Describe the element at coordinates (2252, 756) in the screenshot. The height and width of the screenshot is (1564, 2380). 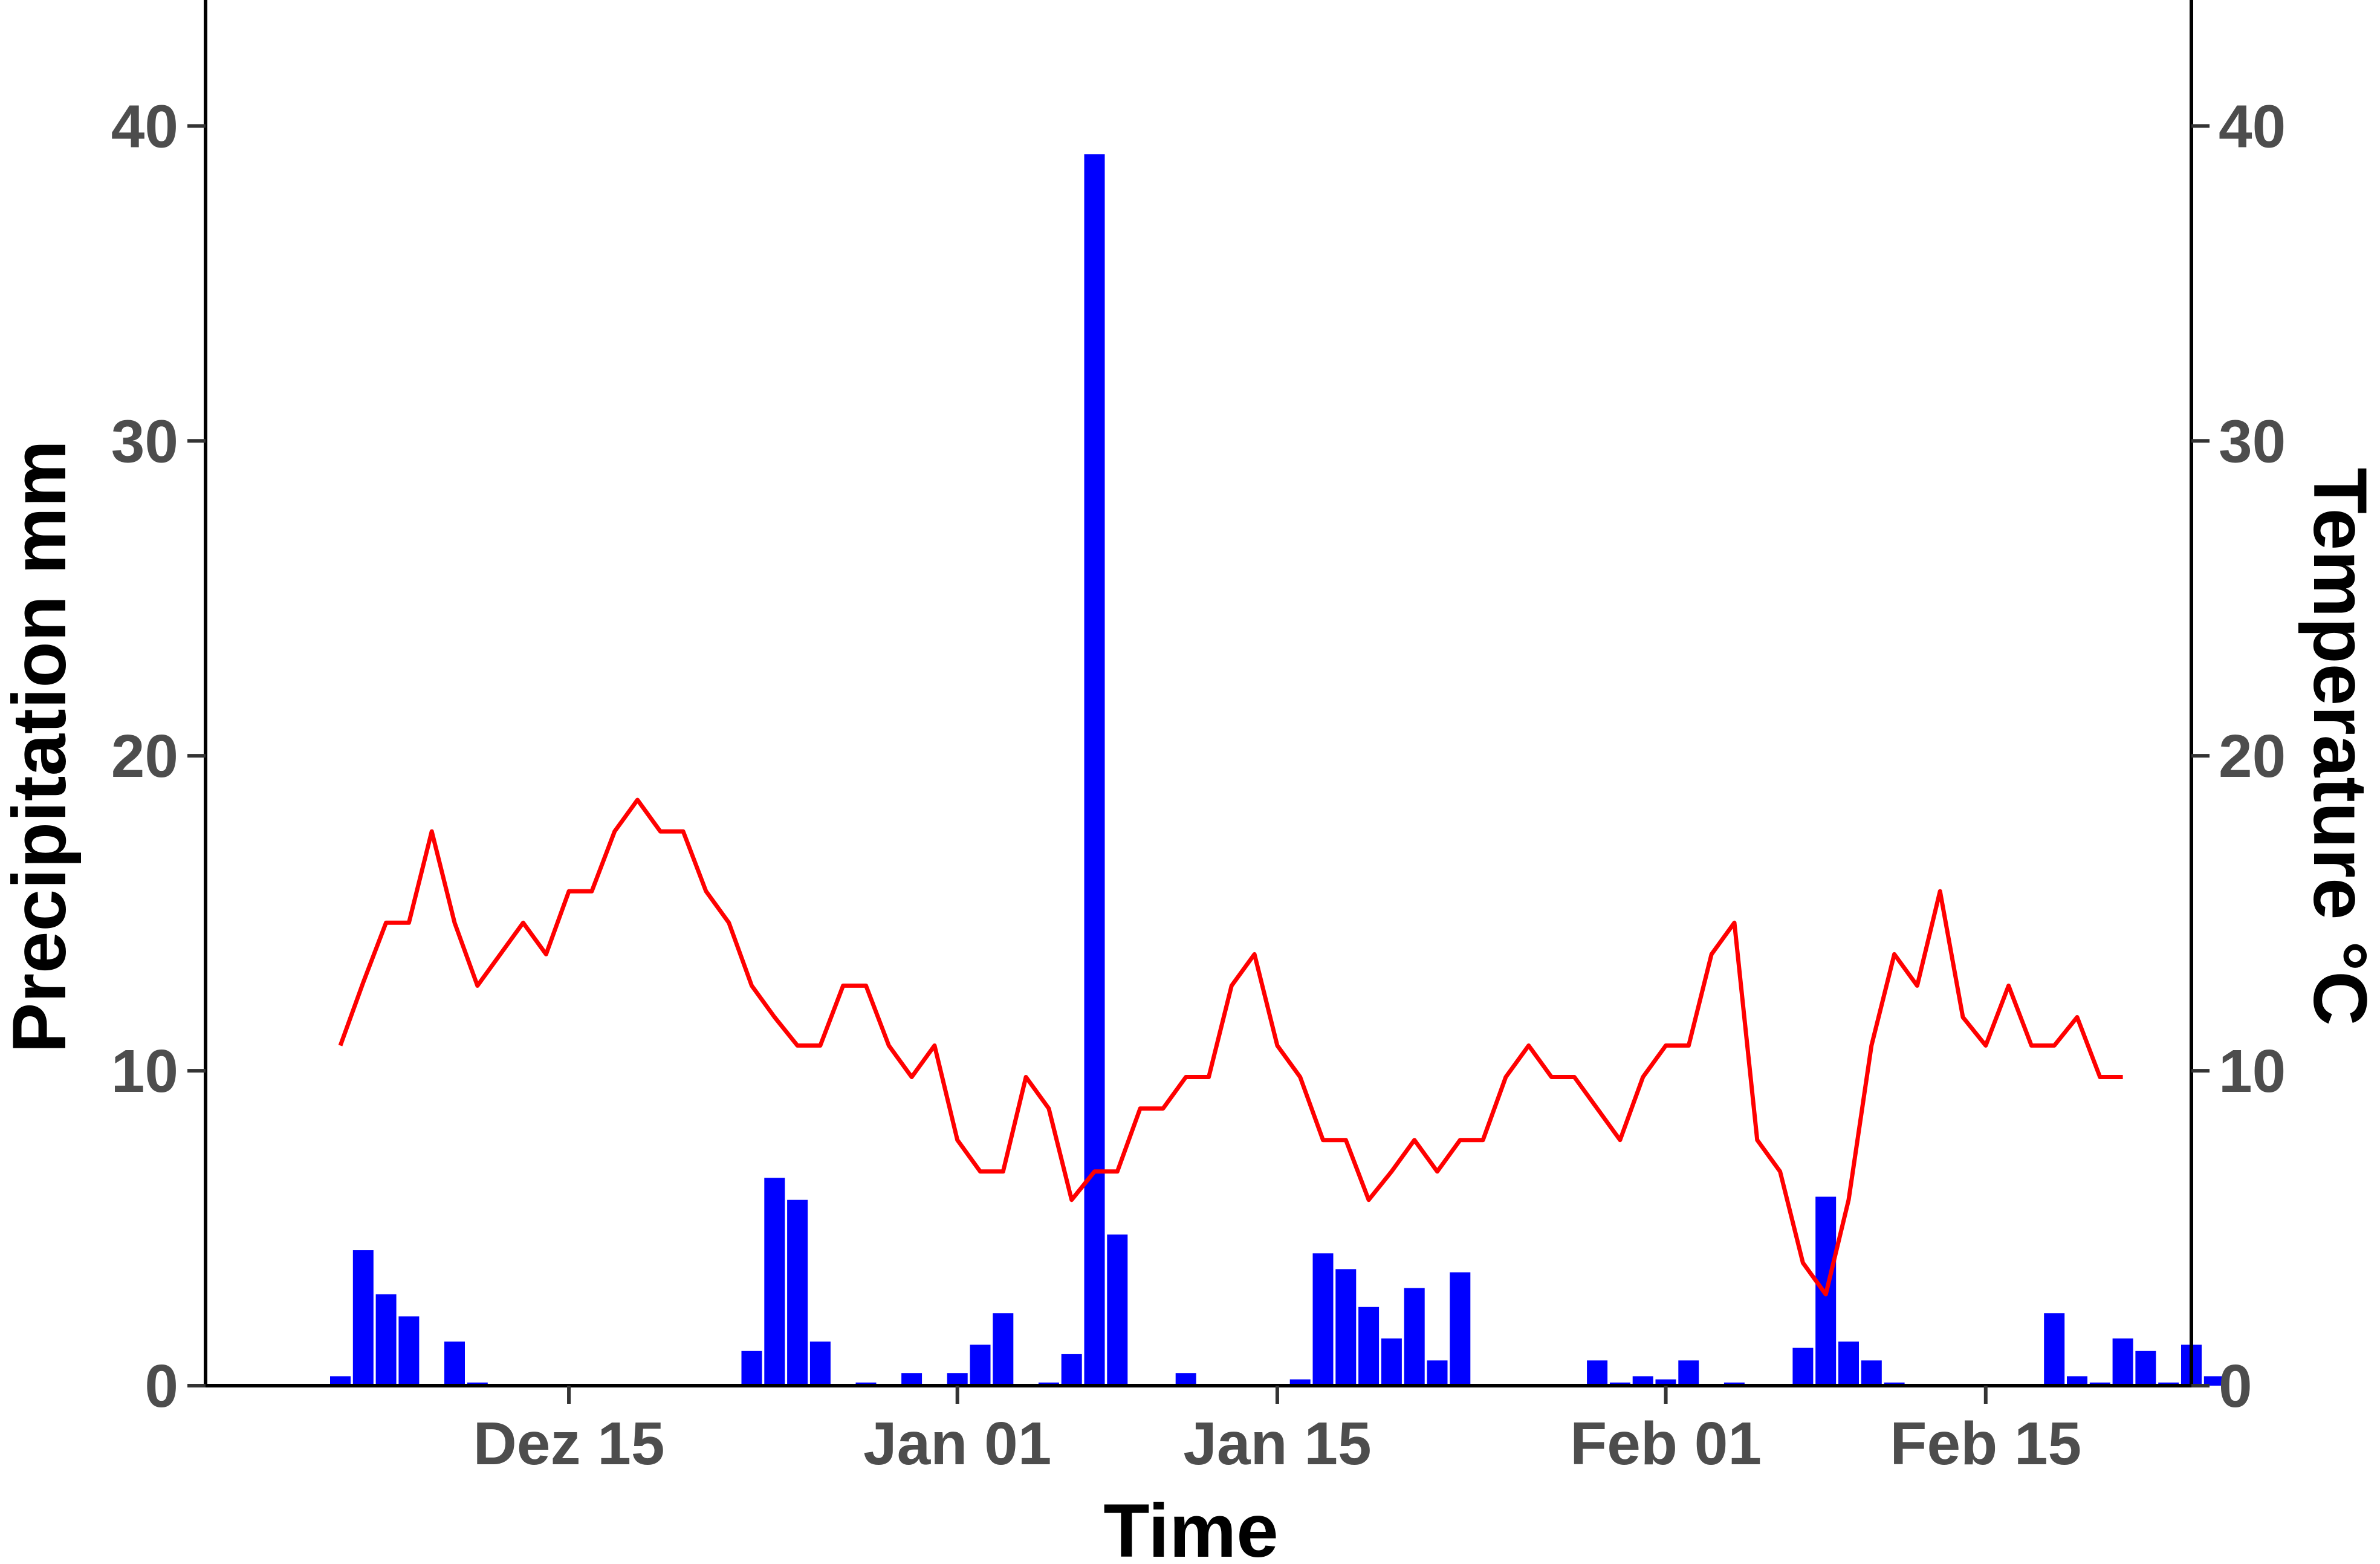
I see `right-y-tick-label: 20` at that location.